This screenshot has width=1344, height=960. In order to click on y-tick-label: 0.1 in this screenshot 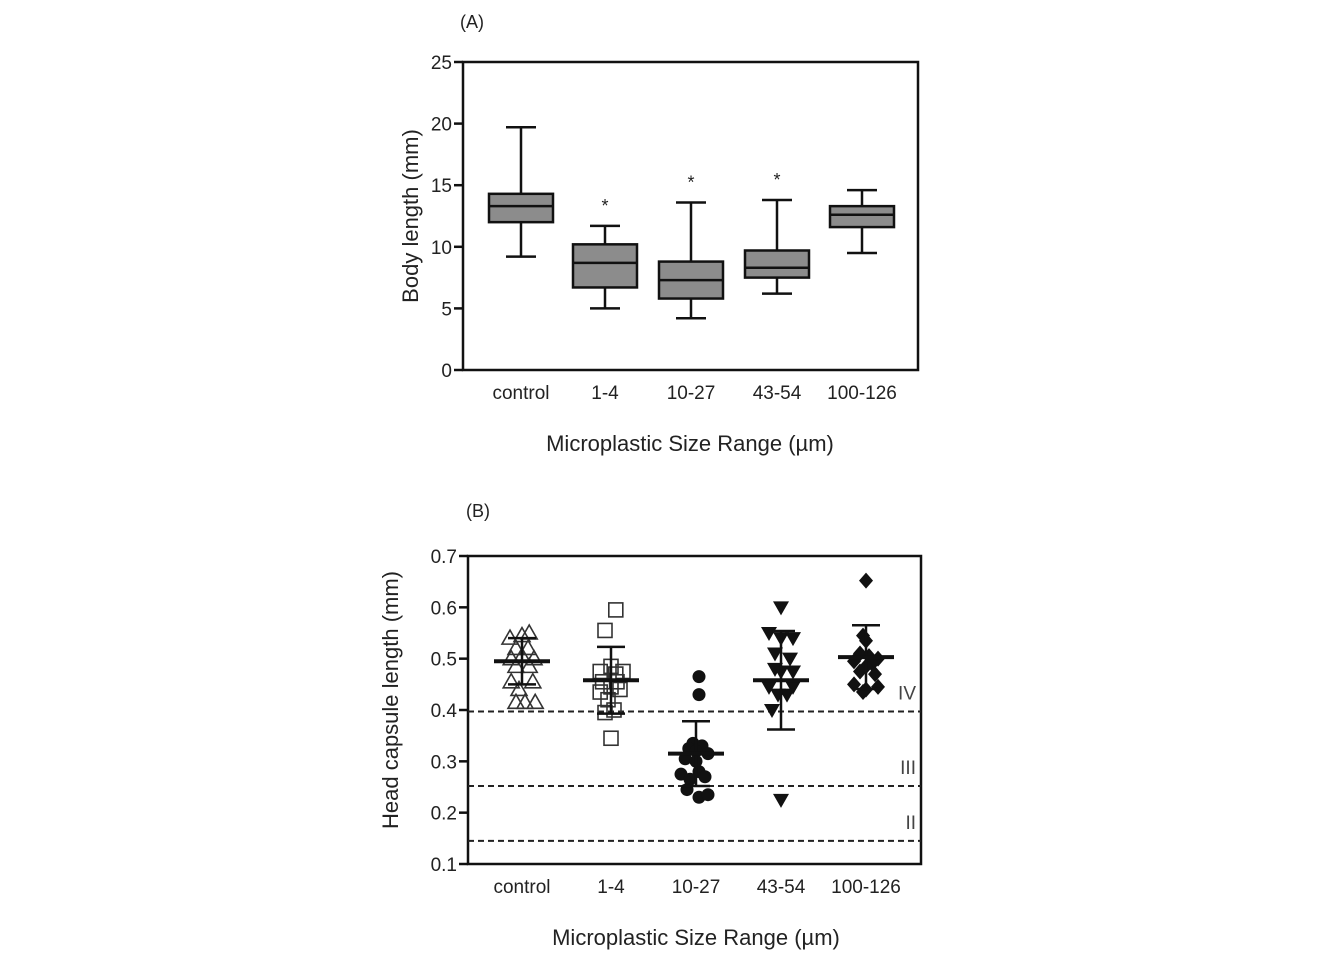, I will do `click(444, 865)`.